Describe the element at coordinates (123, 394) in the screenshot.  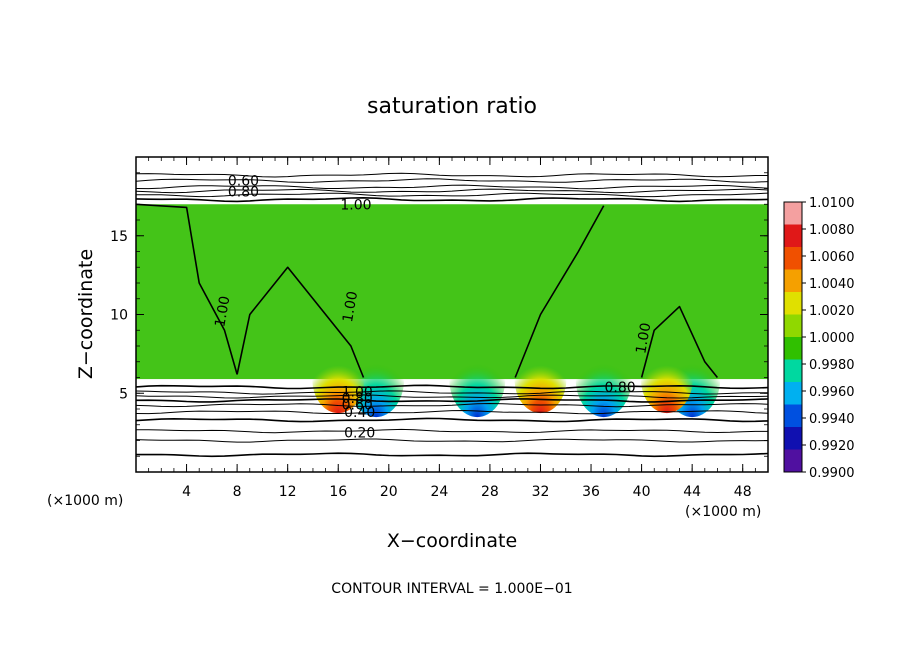
I see `y-tick-label: 5` at that location.